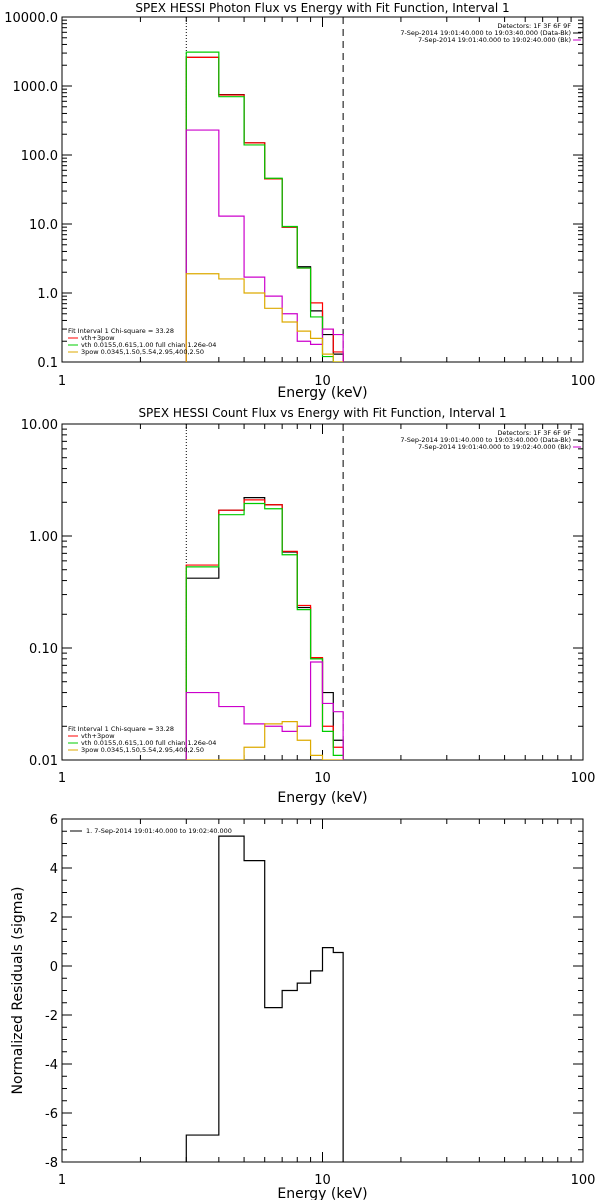 The width and height of the screenshot is (600, 1200). What do you see at coordinates (31, 18) in the screenshot?
I see `y-tick-label: 10000.0` at bounding box center [31, 18].